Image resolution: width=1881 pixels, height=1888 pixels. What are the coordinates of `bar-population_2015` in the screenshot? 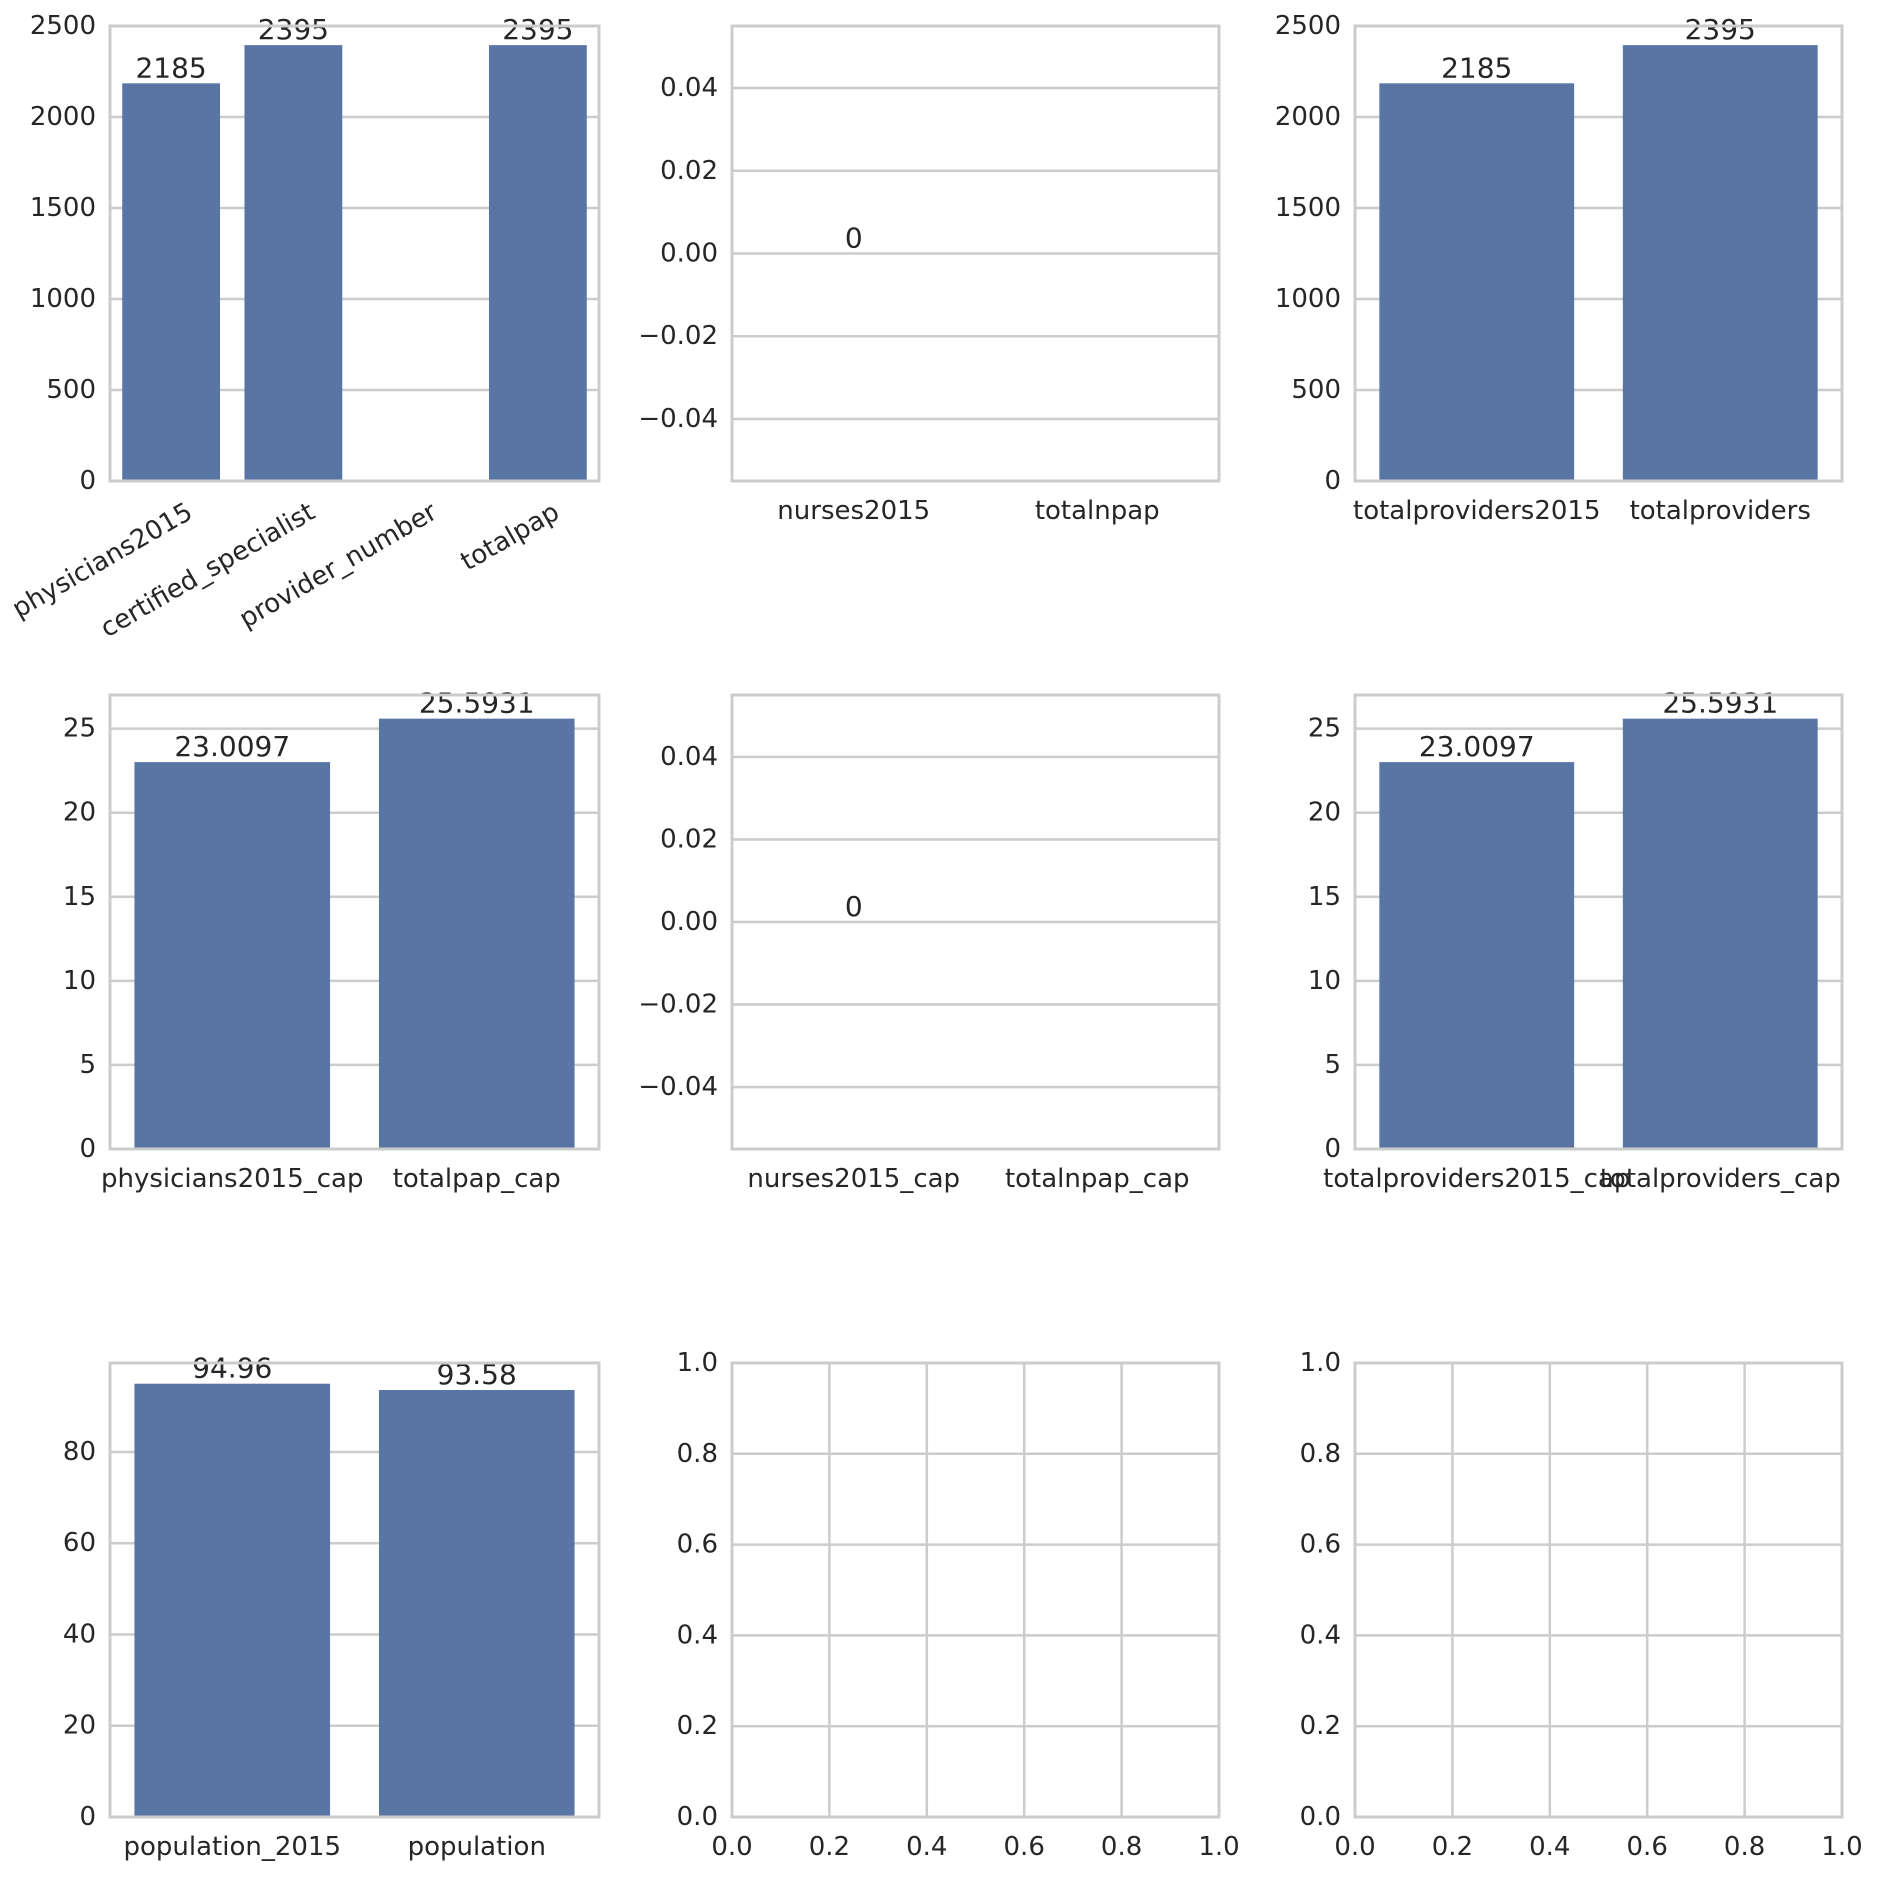 It's located at (232, 1600).